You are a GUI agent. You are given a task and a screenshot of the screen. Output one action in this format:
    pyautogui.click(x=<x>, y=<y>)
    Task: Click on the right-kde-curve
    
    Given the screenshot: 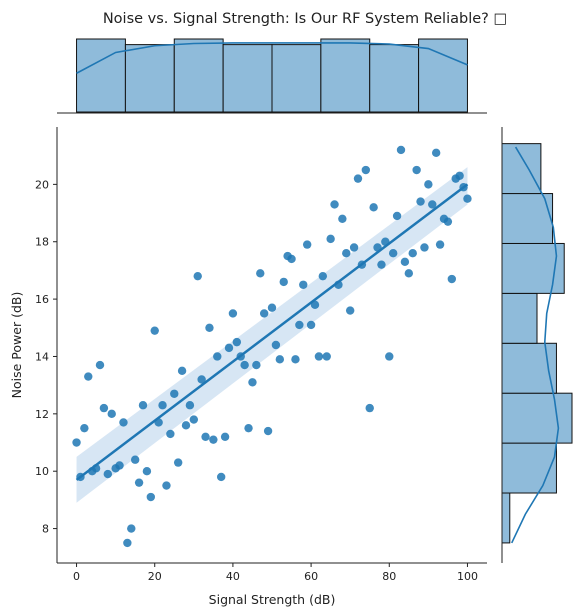 What is the action you would take?
    pyautogui.click(x=535, y=345)
    